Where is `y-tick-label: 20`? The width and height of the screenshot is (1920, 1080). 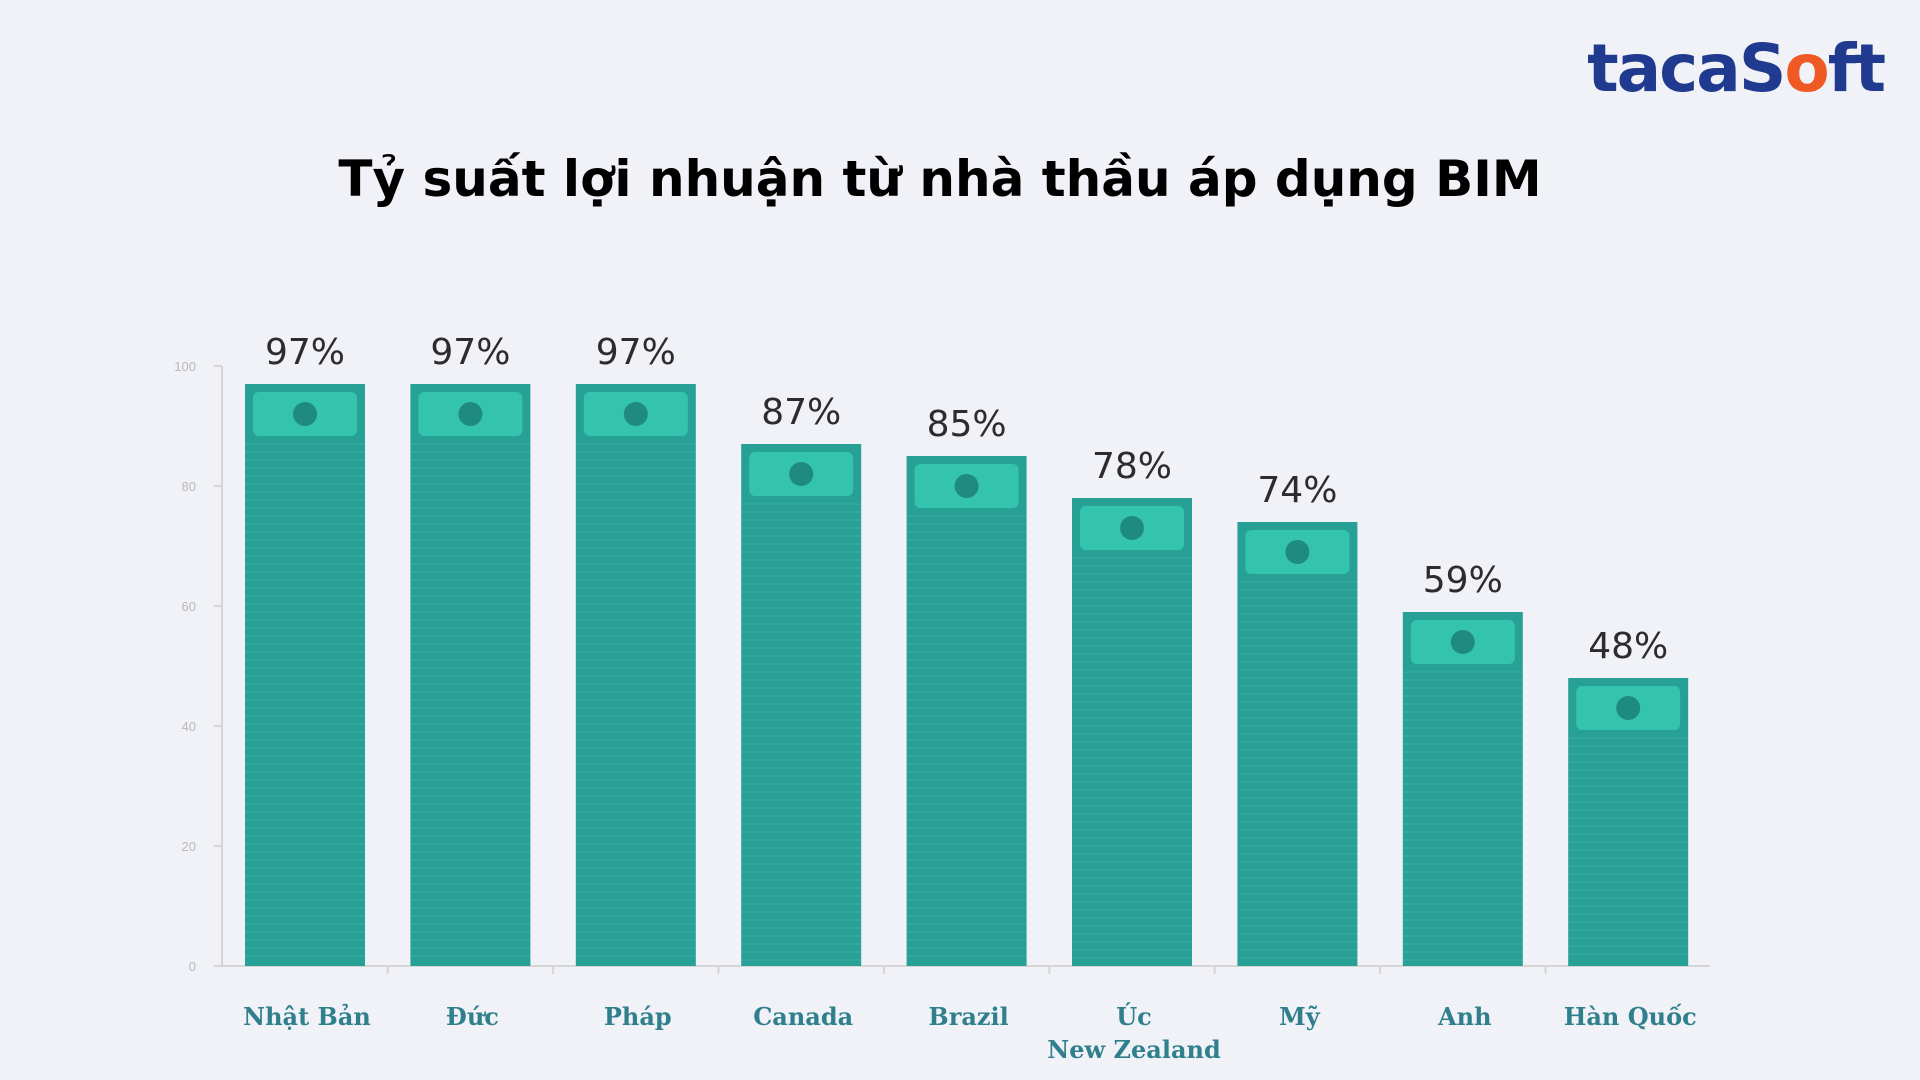
y-tick-label: 20 is located at coordinates (189, 846).